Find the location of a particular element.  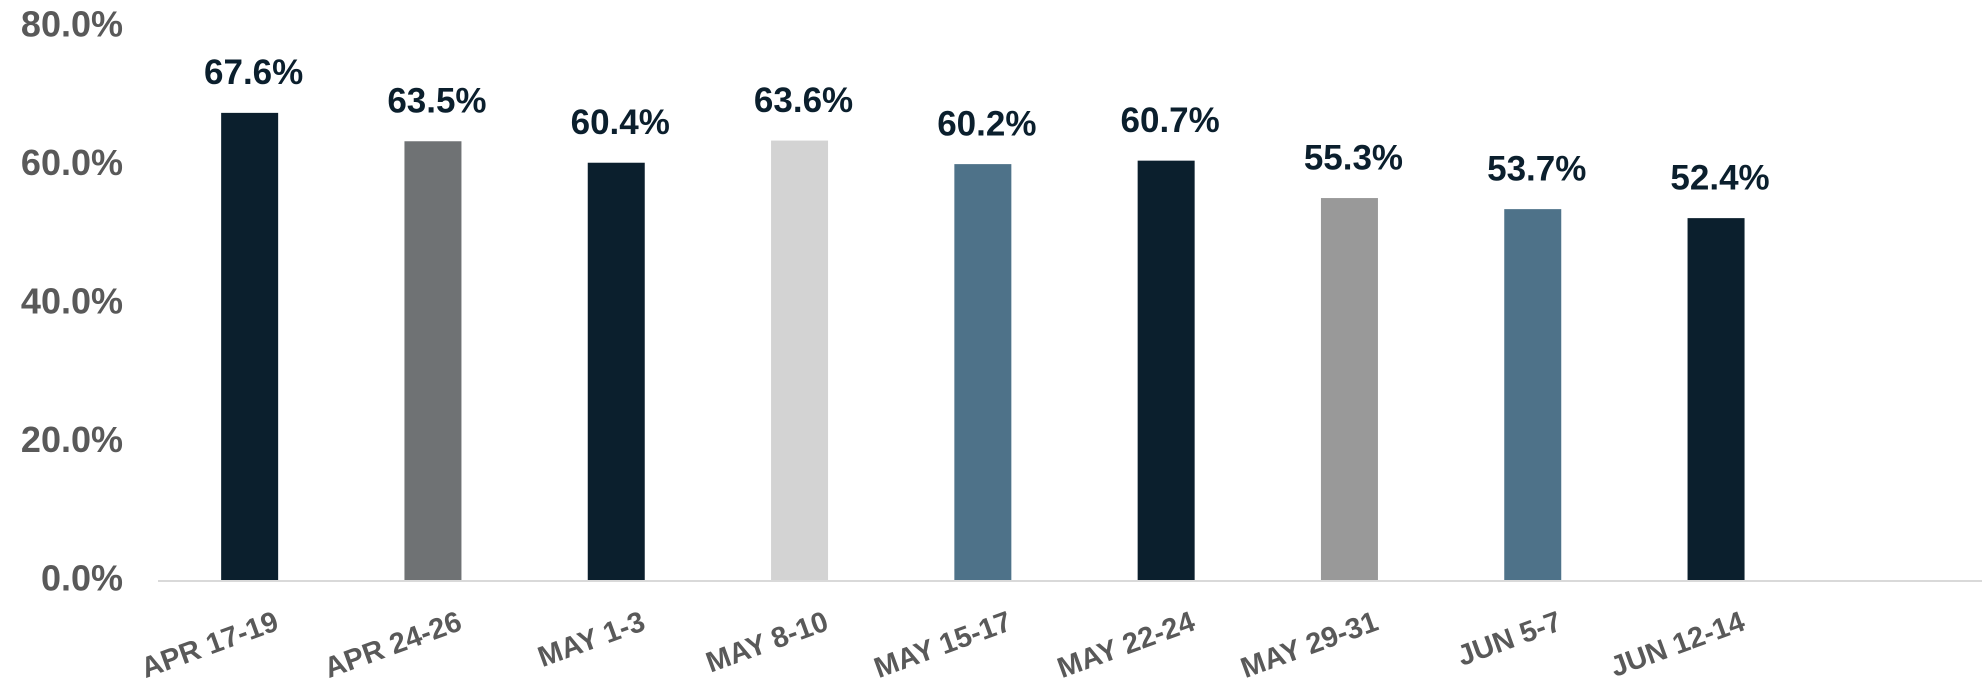

y-tick-label: 0.0% is located at coordinates (82, 578).